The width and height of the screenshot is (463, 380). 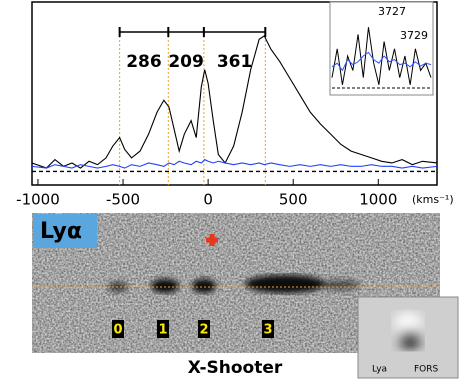 What do you see at coordinates (433, 199) in the screenshot?
I see `x-axis-label: (kms⁻¹)` at bounding box center [433, 199].